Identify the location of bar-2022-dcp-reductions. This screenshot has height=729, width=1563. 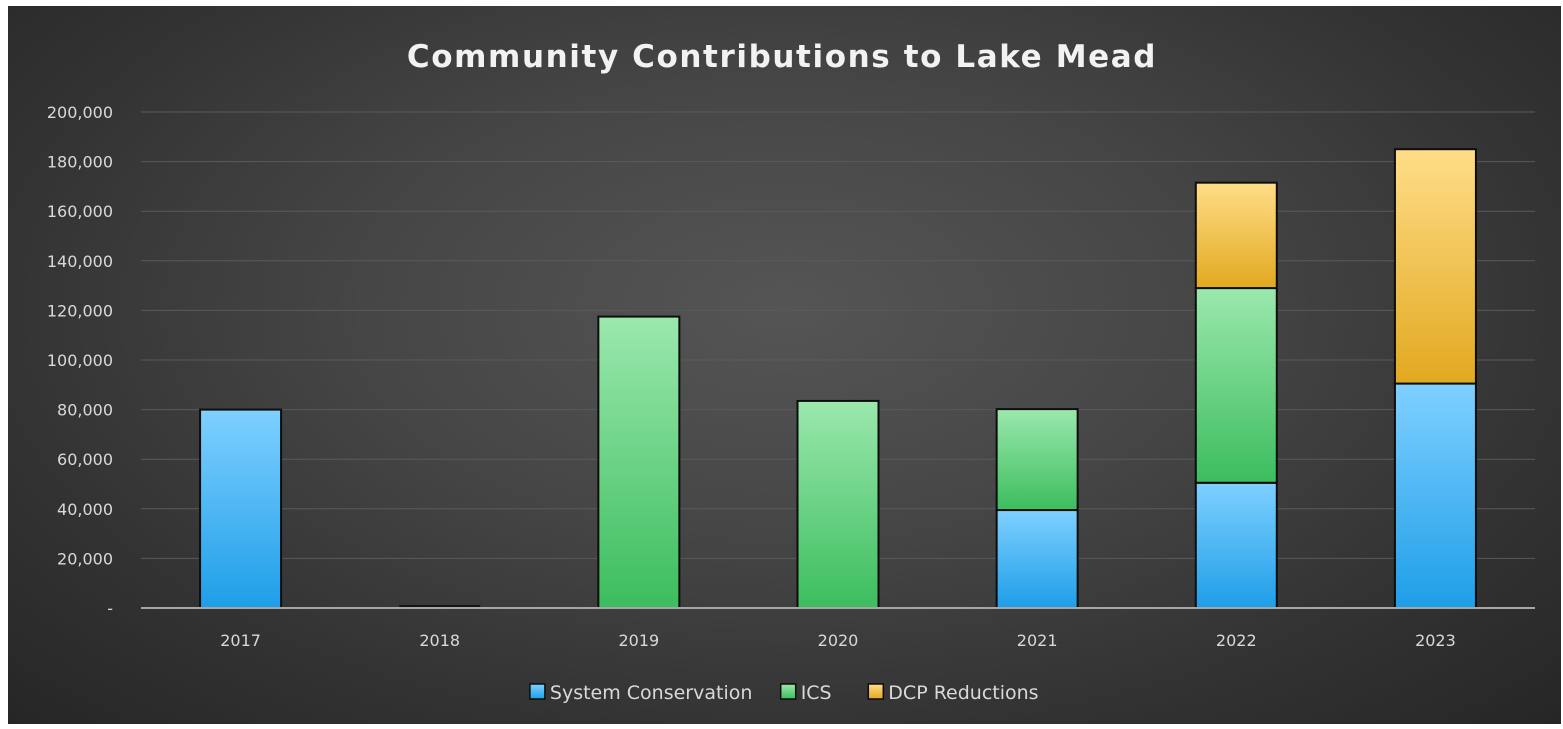
(1236, 235).